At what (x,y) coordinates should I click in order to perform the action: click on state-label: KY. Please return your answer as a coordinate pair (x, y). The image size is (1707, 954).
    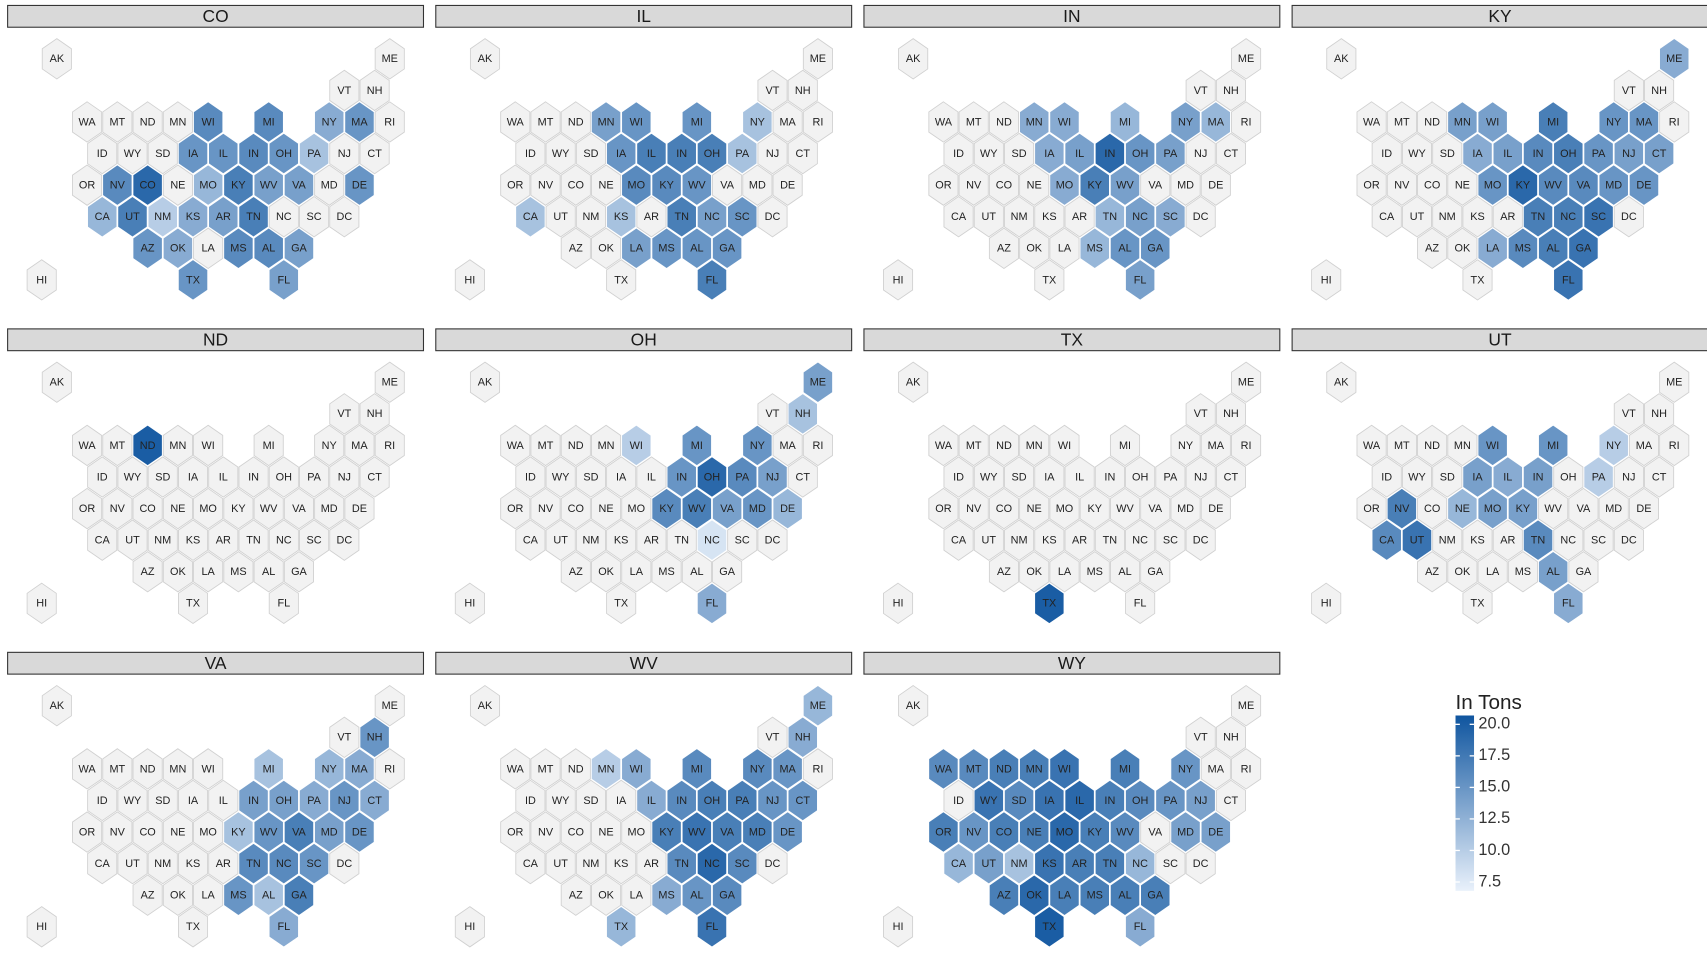
    Looking at the image, I should click on (666, 186).